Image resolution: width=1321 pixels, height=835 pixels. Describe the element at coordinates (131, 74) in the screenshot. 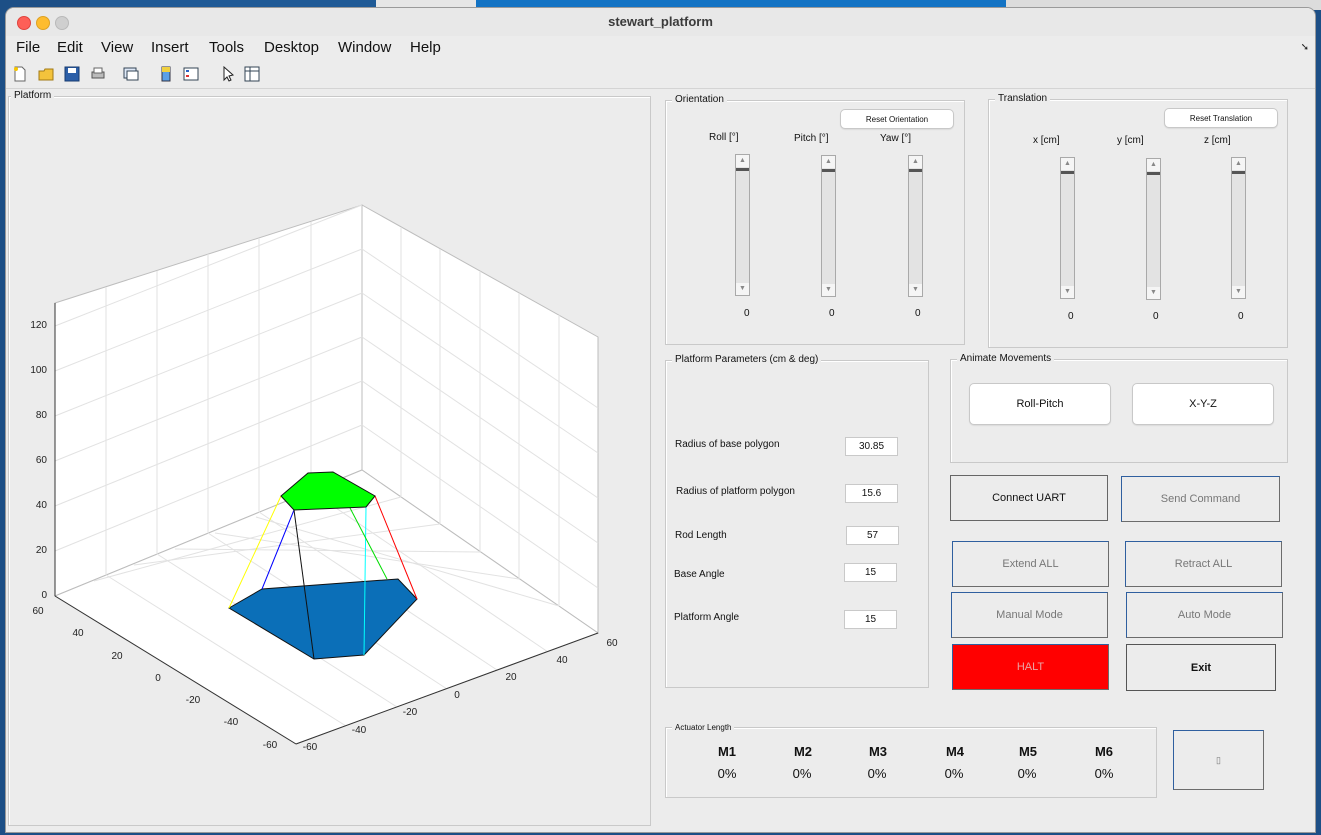

I see `link-plot-icon` at that location.